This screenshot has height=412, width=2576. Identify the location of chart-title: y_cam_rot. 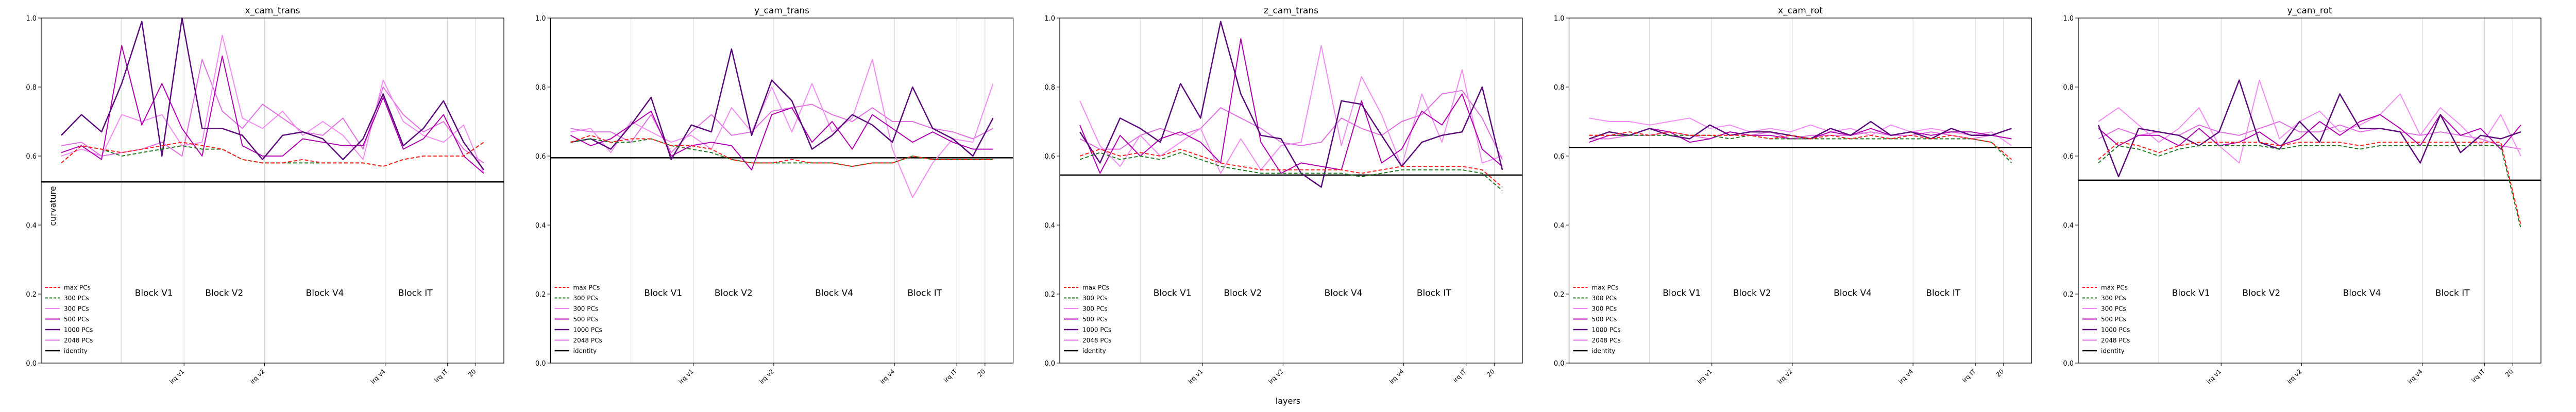
(2309, 11).